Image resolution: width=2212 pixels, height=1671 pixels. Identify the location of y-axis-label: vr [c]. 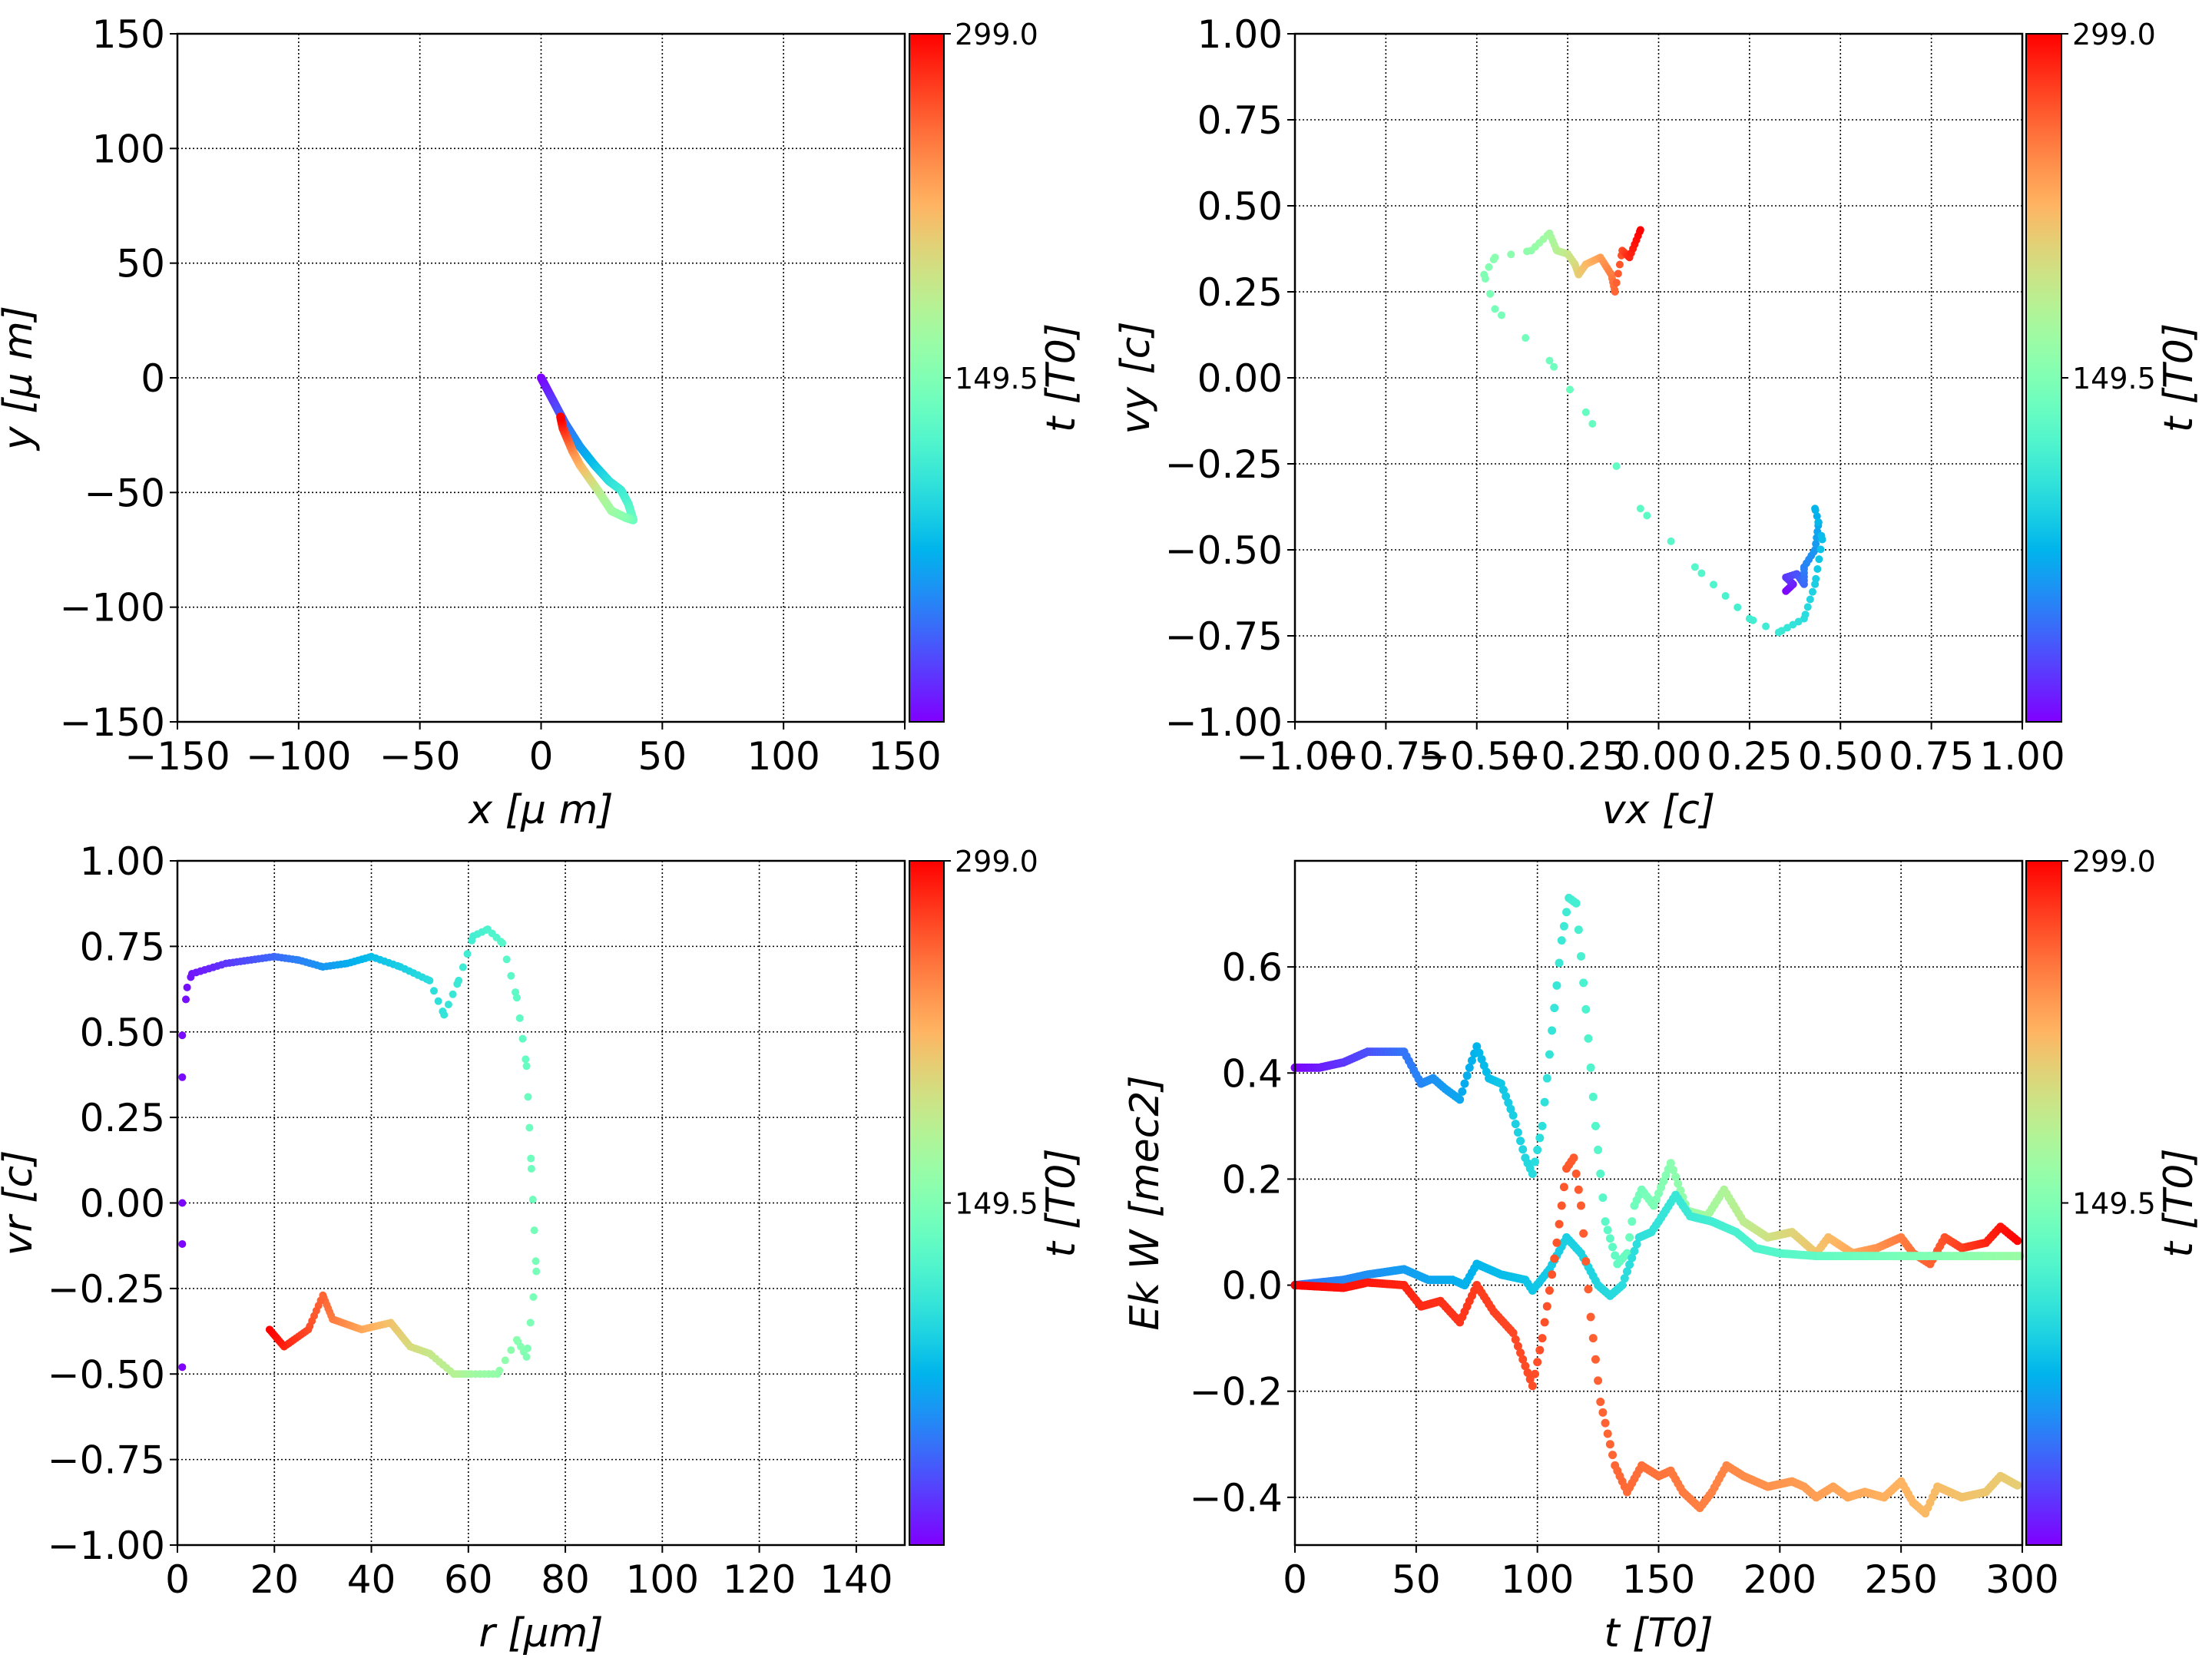
(21, 1203).